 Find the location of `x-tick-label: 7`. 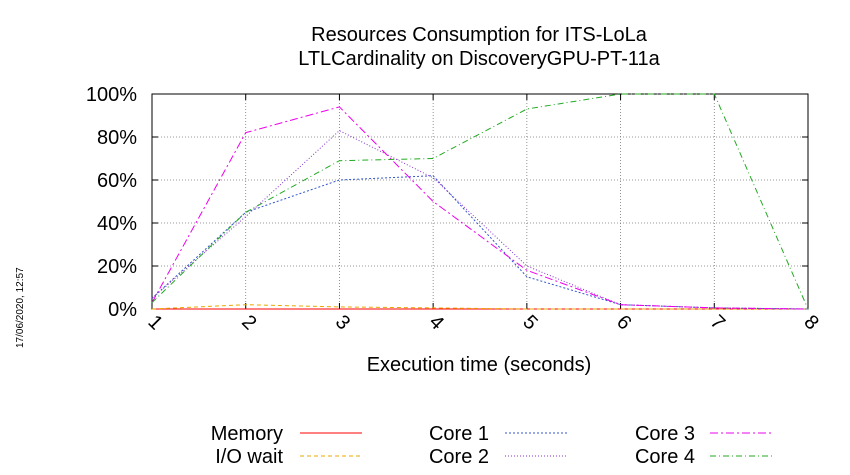

x-tick-label: 7 is located at coordinates (717, 322).